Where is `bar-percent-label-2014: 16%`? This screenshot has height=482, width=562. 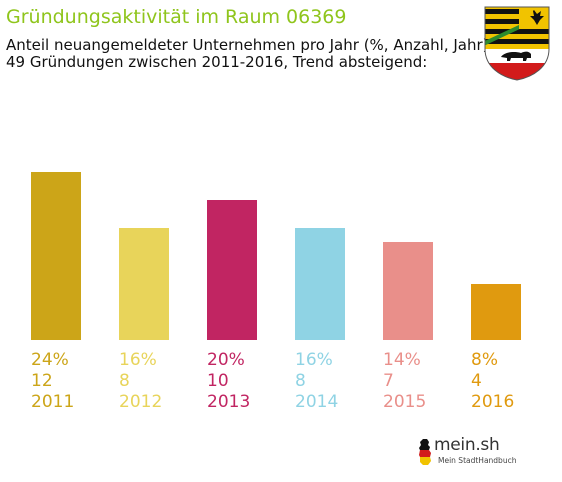
bar-percent-label-2014: 16% is located at coordinates (314, 360).